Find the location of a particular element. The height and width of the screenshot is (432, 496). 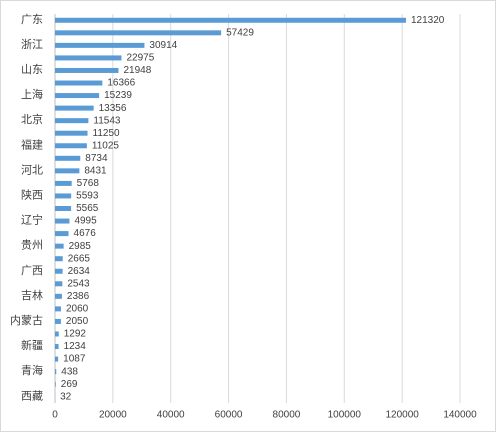

data-label: 4676 is located at coordinates (85, 233).